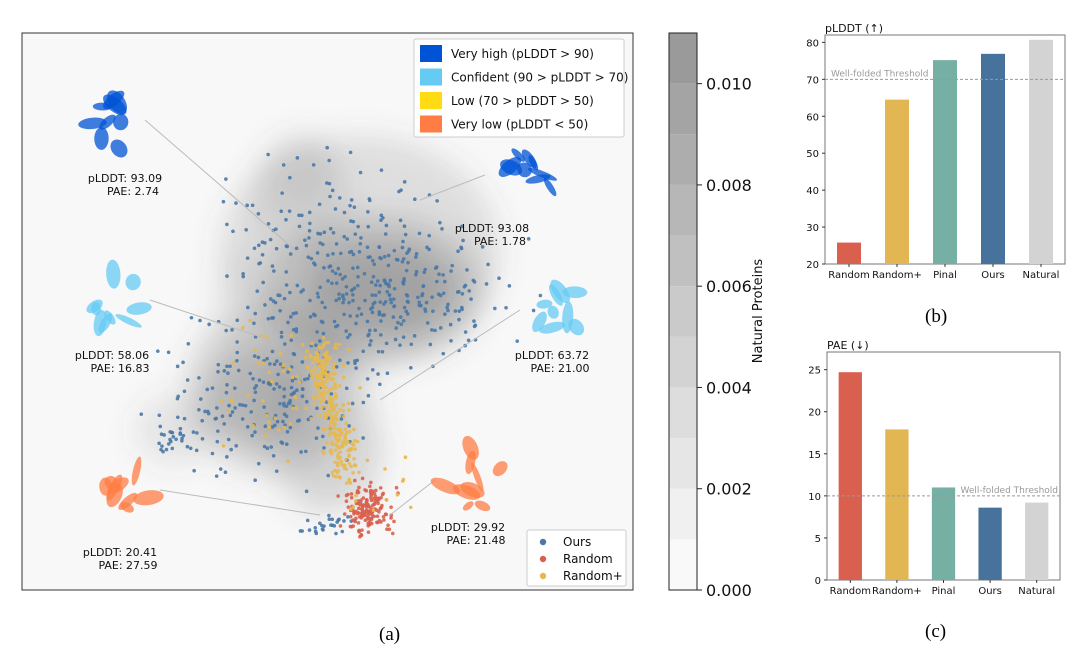 The image size is (1080, 652). What do you see at coordinates (897, 504) in the screenshot?
I see `bar-random-plus` at bounding box center [897, 504].